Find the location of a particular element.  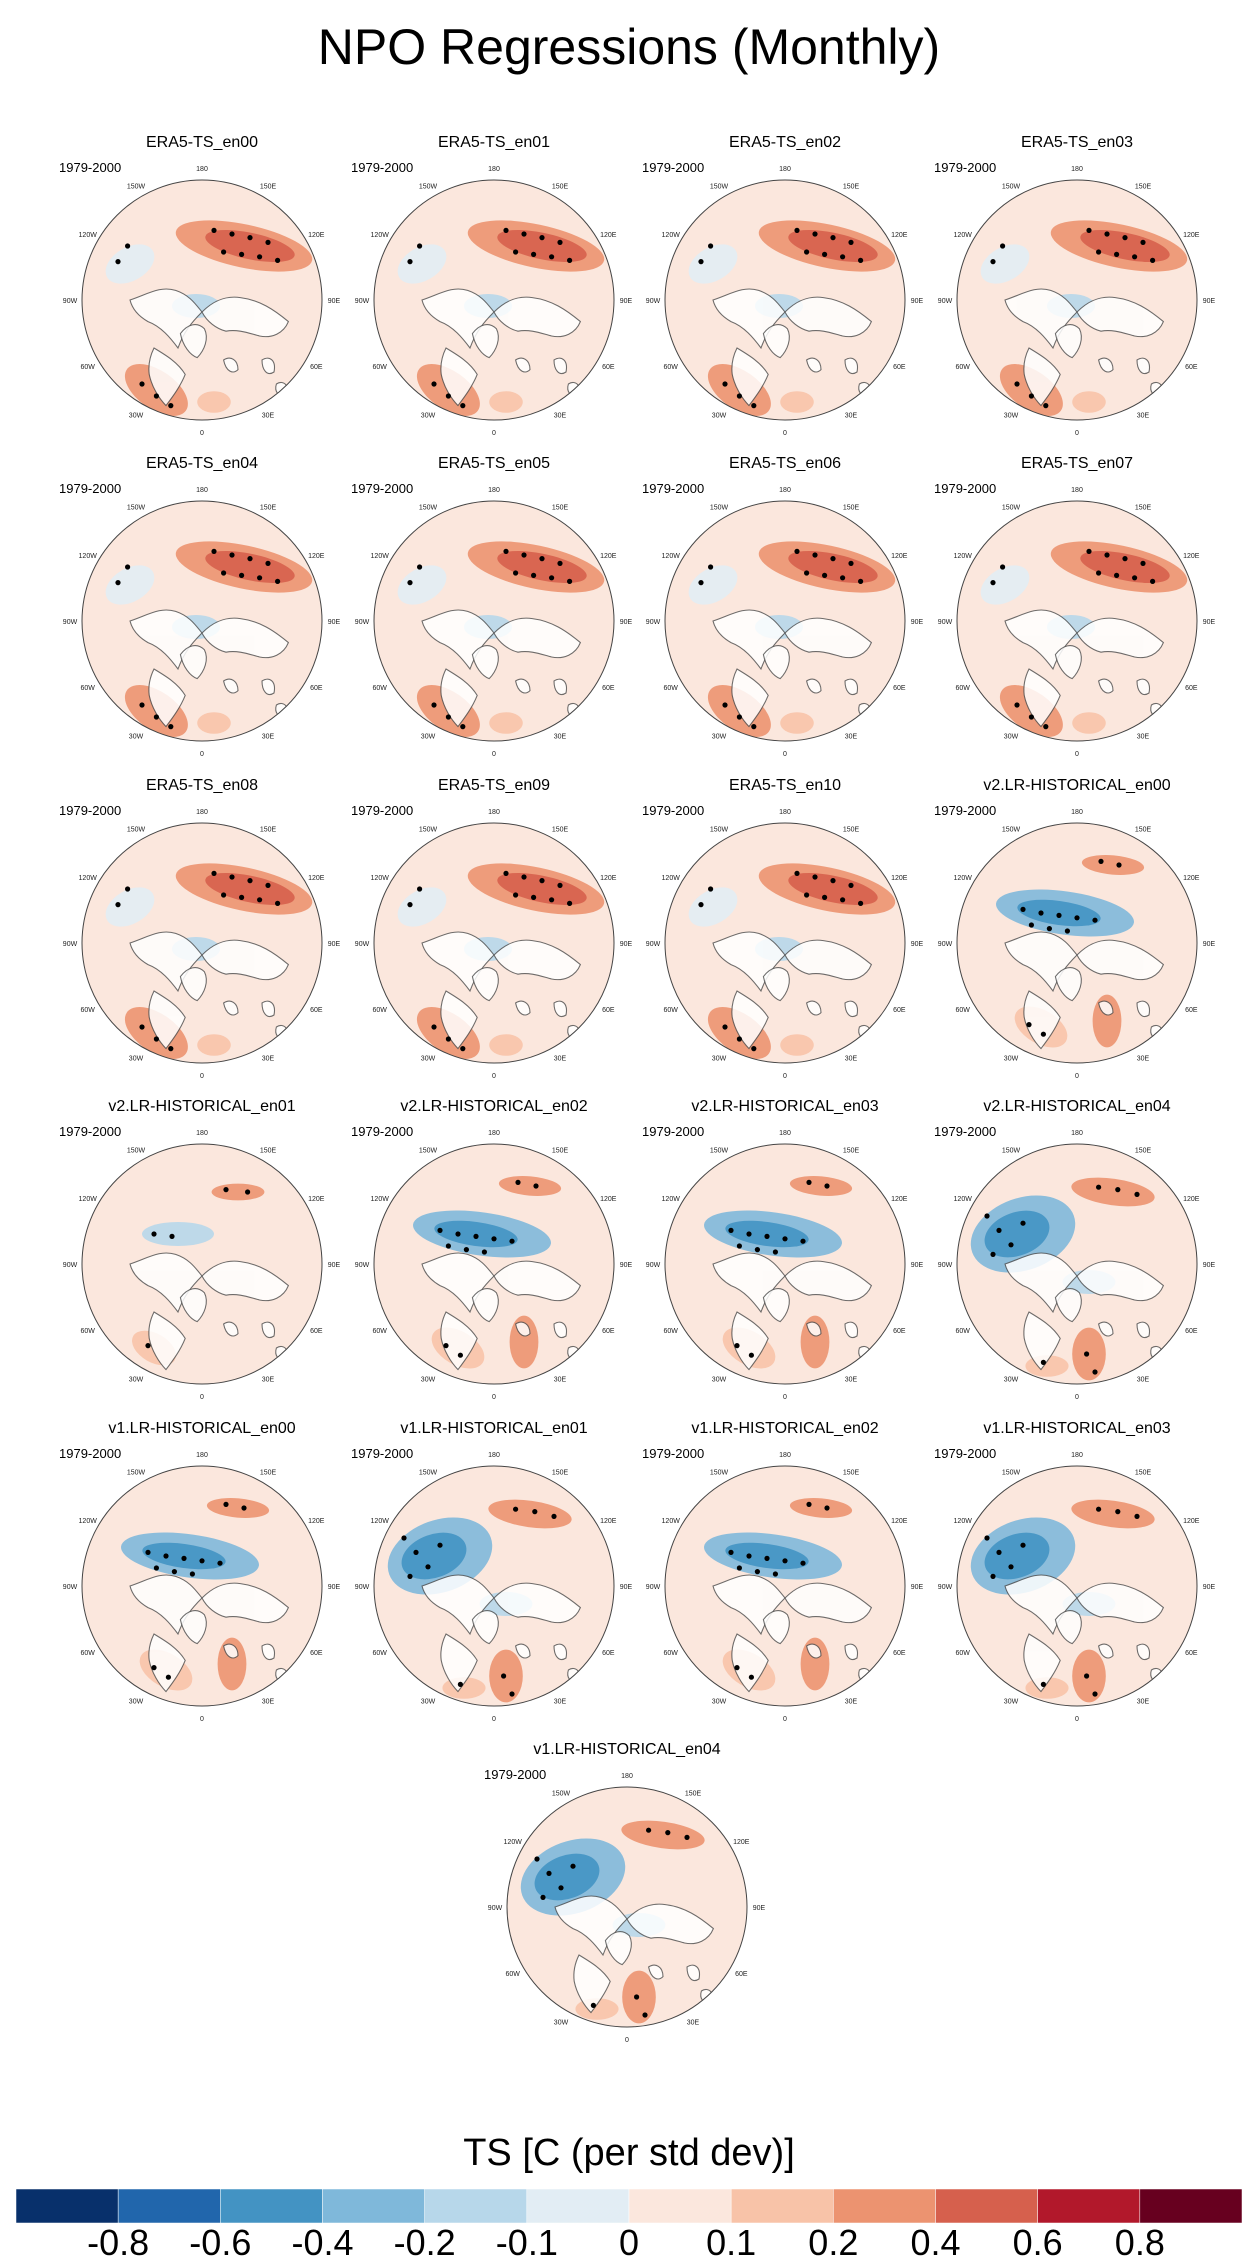

colorbar-tick-label: -0.2 is located at coordinates (424, 2242).